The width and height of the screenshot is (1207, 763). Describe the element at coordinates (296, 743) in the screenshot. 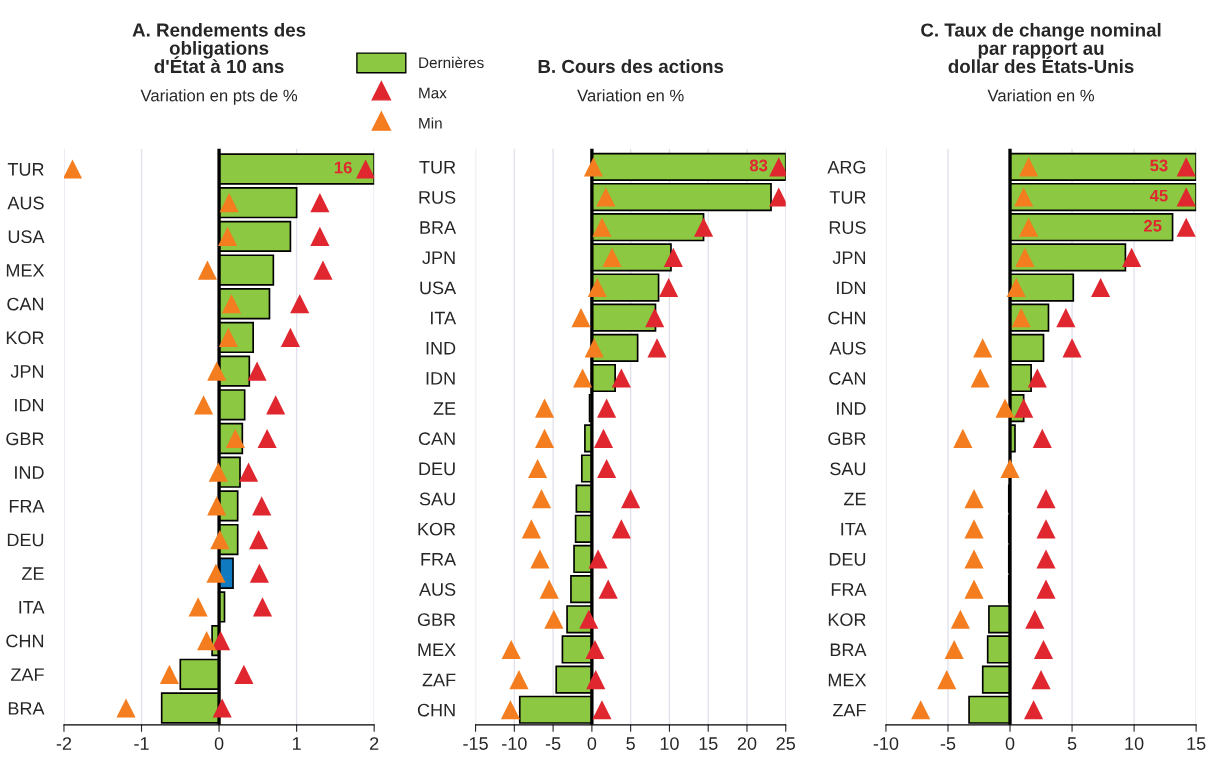

I see `x-tick-label: 1` at that location.